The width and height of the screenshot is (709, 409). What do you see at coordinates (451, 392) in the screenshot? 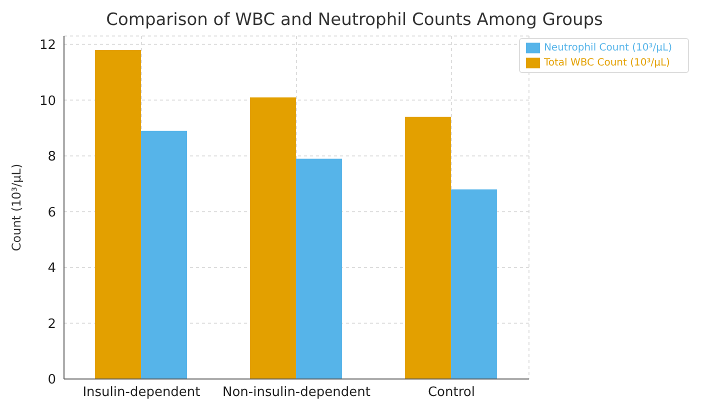
I see `x-tick-label: Control` at bounding box center [451, 392].